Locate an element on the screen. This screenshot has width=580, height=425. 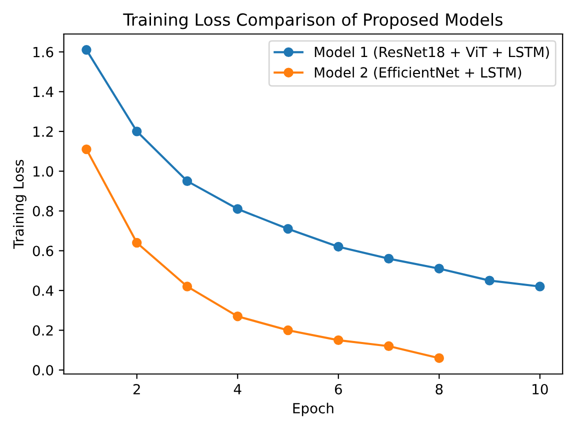
y-tick-label: 1.6 is located at coordinates (44, 52).